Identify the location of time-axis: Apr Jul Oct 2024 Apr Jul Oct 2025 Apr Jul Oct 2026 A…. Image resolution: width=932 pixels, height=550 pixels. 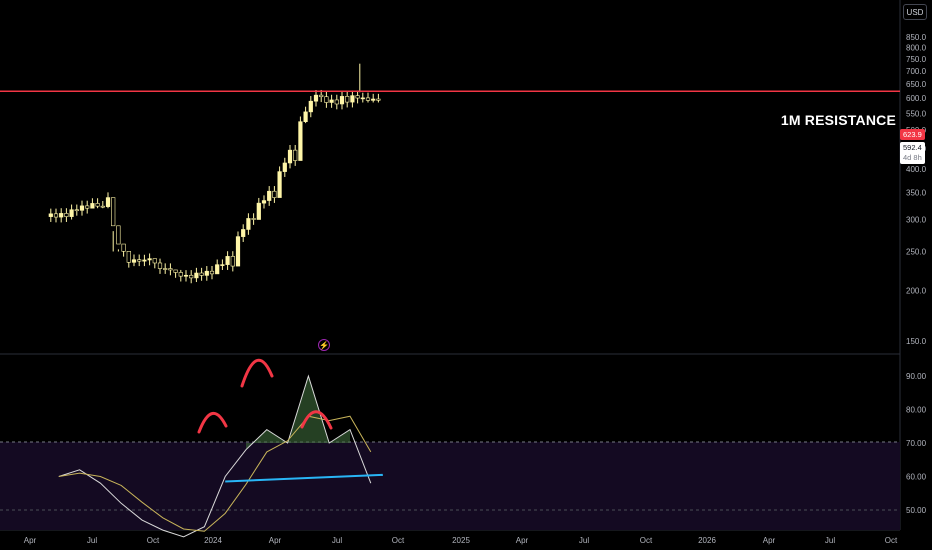
(461, 540).